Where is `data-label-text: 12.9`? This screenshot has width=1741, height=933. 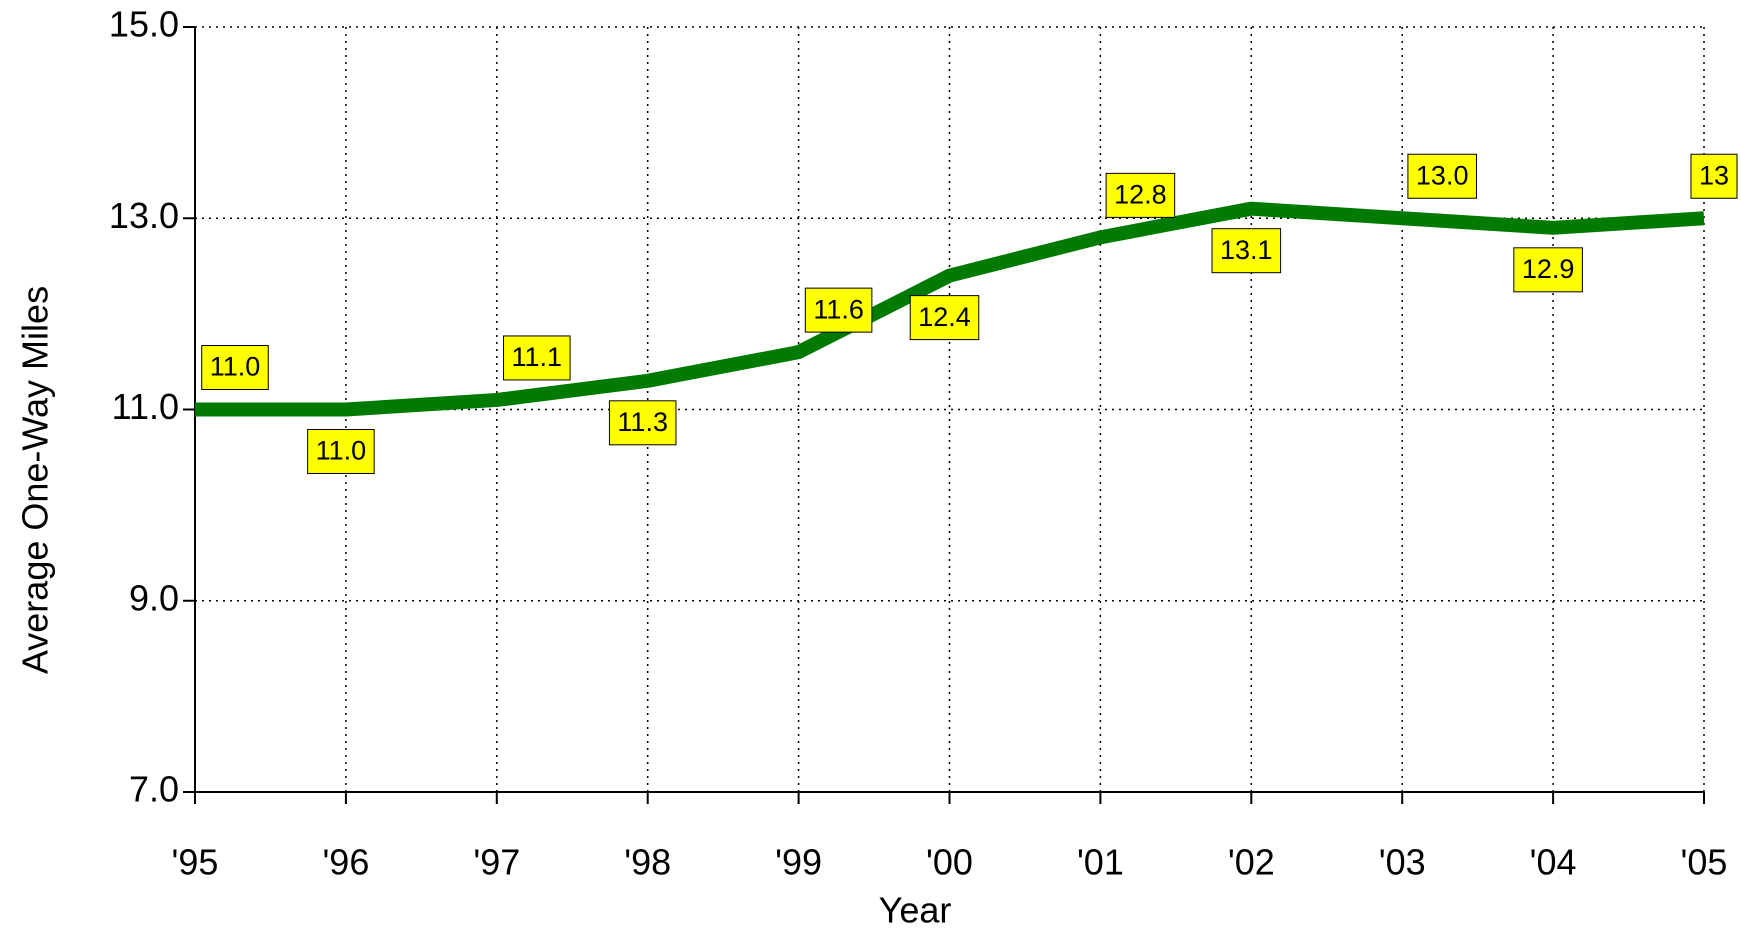 data-label-text: 12.9 is located at coordinates (1548, 269).